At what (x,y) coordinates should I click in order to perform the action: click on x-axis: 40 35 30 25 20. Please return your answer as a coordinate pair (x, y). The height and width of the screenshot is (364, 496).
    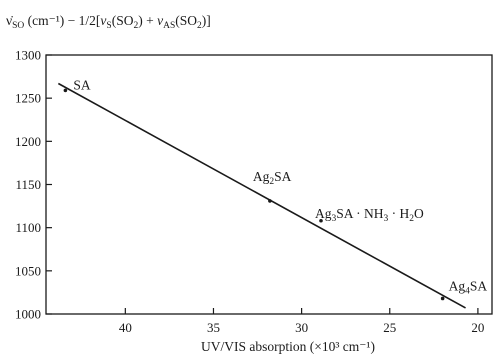
    Looking at the image, I should click on (301, 321).